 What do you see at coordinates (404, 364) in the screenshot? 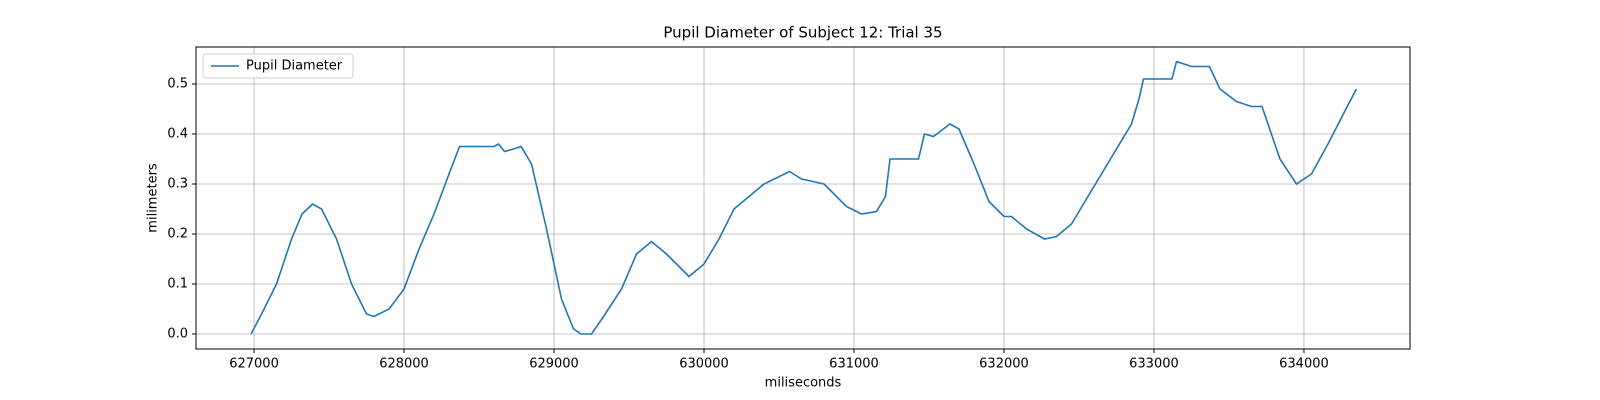
I see `x-tick-label: 628000` at bounding box center [404, 364].